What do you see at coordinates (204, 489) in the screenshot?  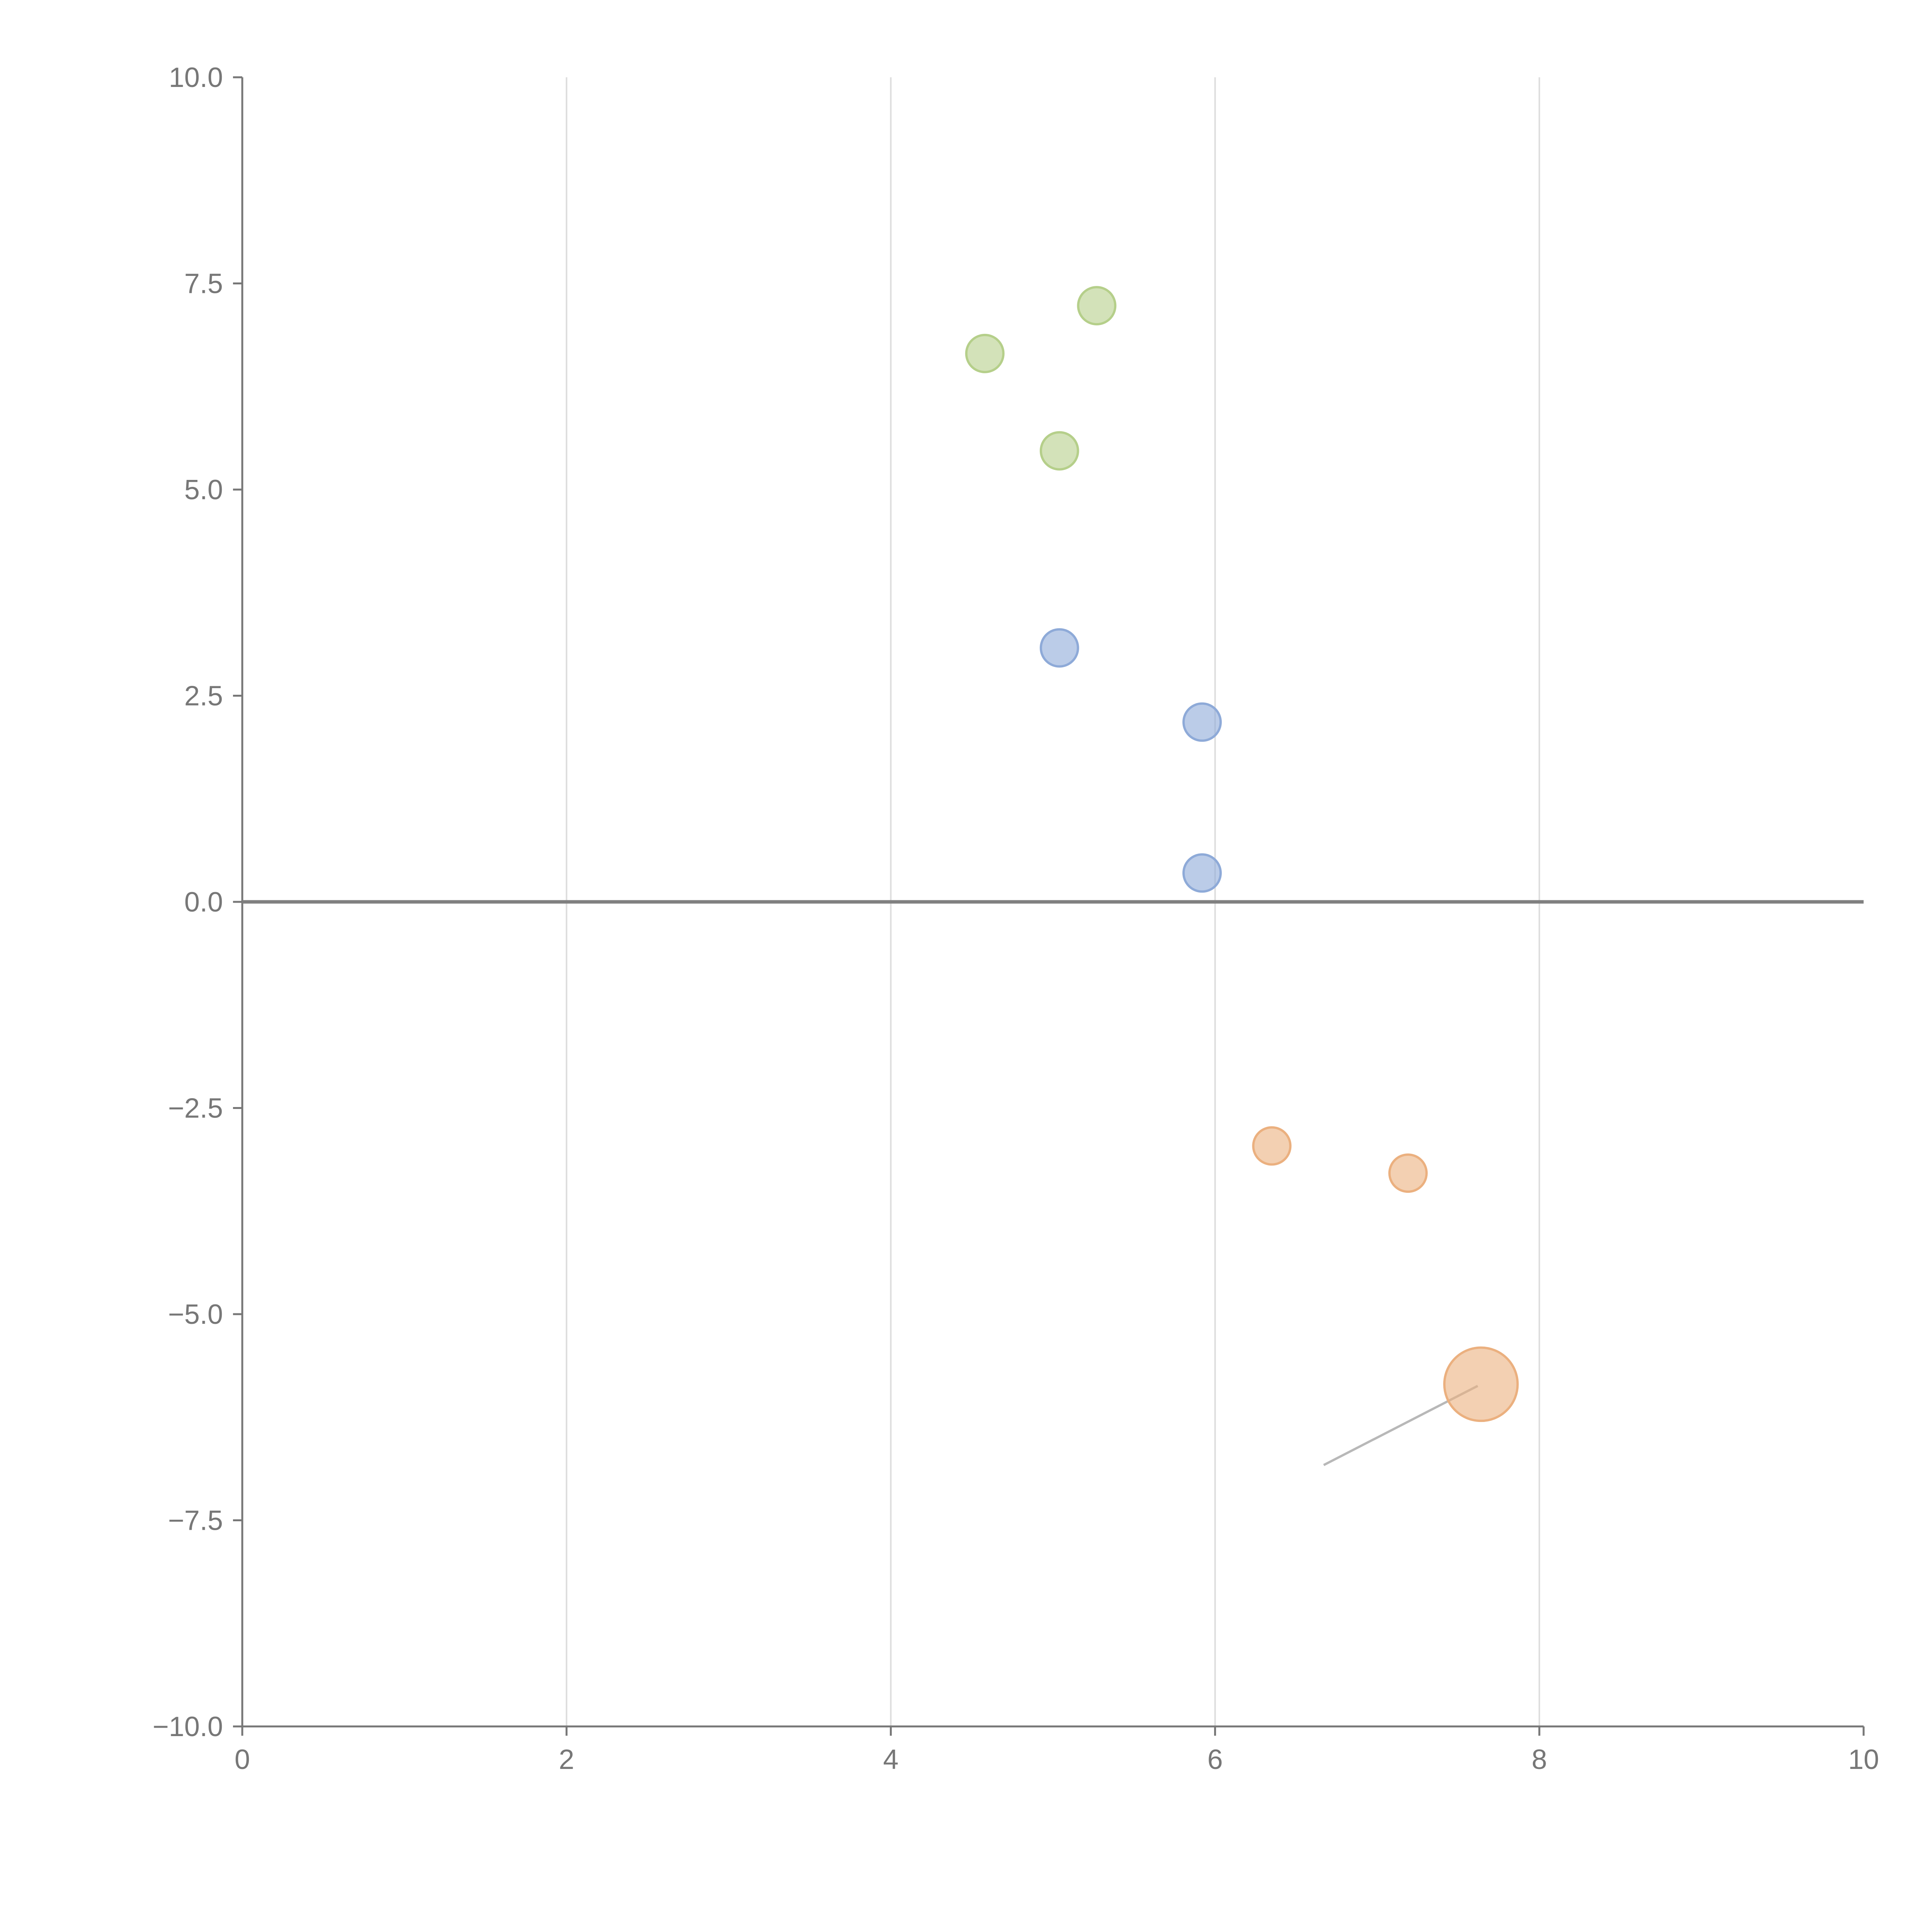 I see `y-tick-label: 5.0` at bounding box center [204, 489].